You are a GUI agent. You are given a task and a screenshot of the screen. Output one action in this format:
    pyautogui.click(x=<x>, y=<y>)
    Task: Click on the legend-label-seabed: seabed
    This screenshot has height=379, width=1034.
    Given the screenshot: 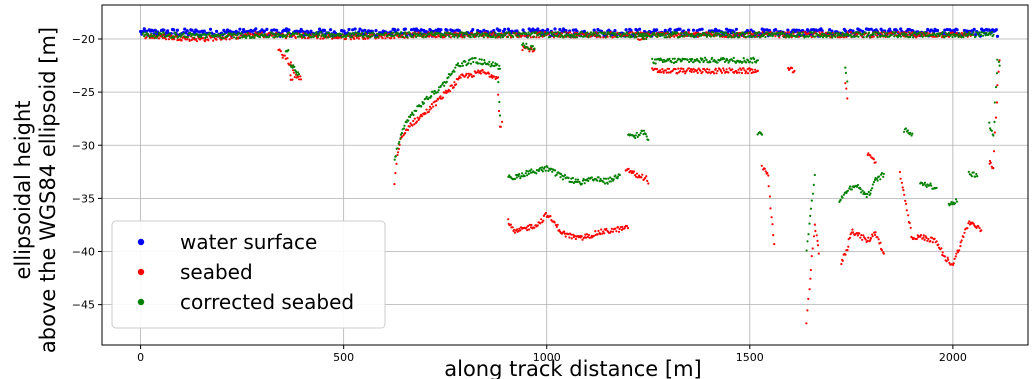 What is the action you would take?
    pyautogui.click(x=216, y=272)
    